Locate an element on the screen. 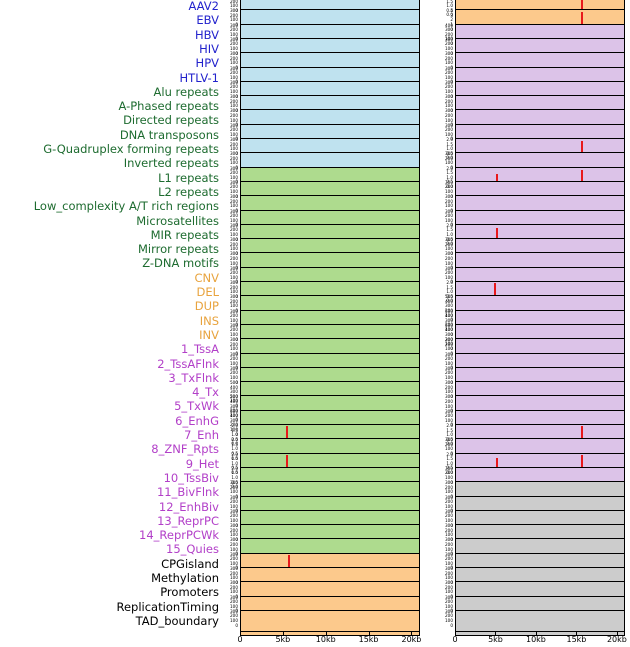 Image resolution: width=630 pixels, height=647 pixels. track-label: TAD_boundary is located at coordinates (177, 620).